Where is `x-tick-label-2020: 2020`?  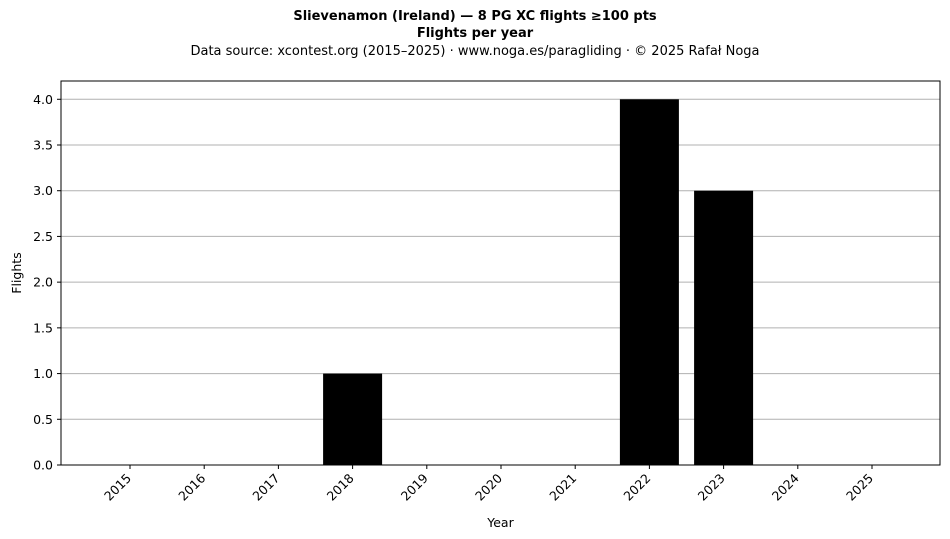
x-tick-label-2020: 2020 is located at coordinates (488, 486).